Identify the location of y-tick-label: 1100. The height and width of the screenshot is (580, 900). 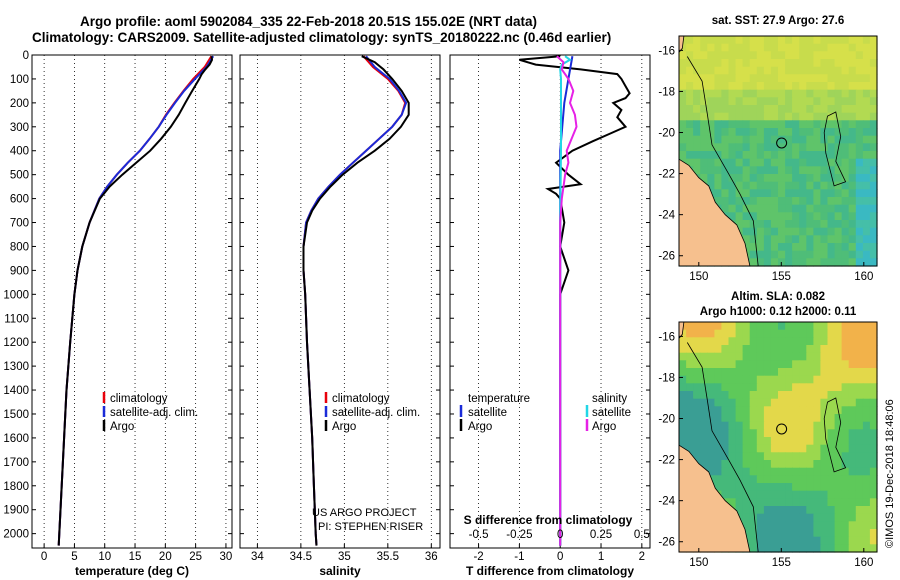
(16, 319).